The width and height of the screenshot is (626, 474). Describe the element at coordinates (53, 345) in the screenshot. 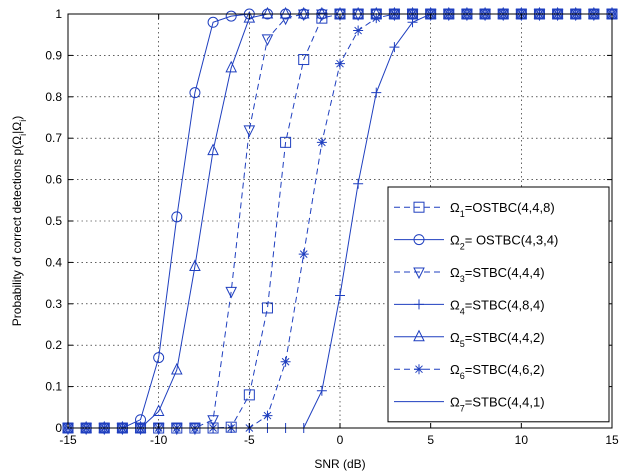

I see `y-tick-label: 0.2` at that location.